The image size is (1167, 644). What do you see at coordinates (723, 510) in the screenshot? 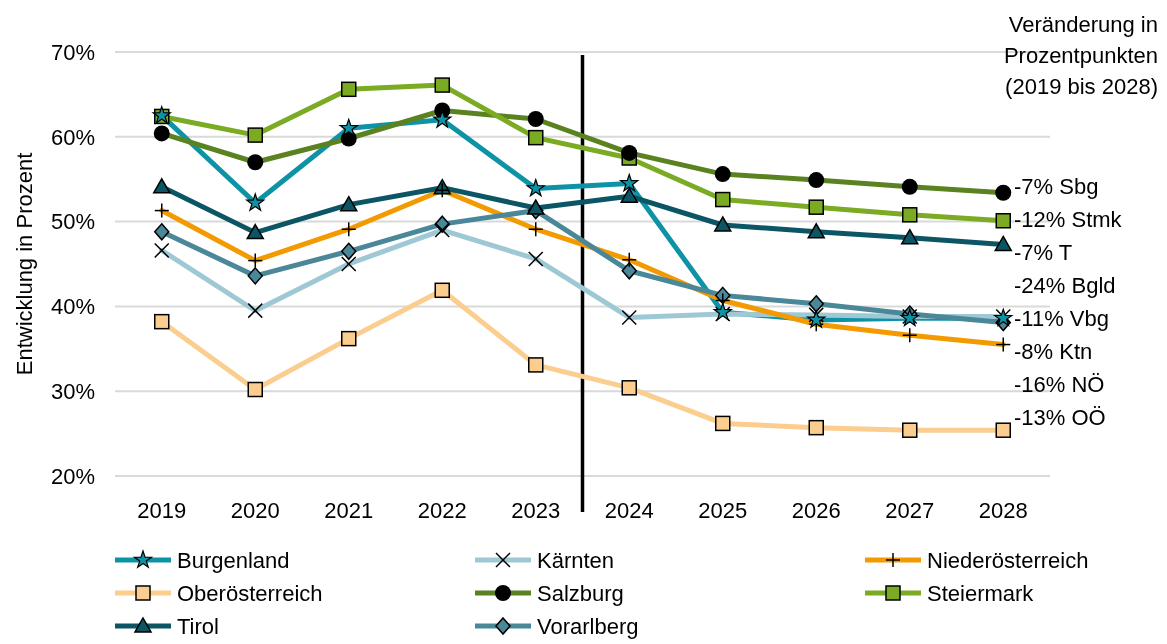
I see `x-tick-label: 2025` at bounding box center [723, 510].